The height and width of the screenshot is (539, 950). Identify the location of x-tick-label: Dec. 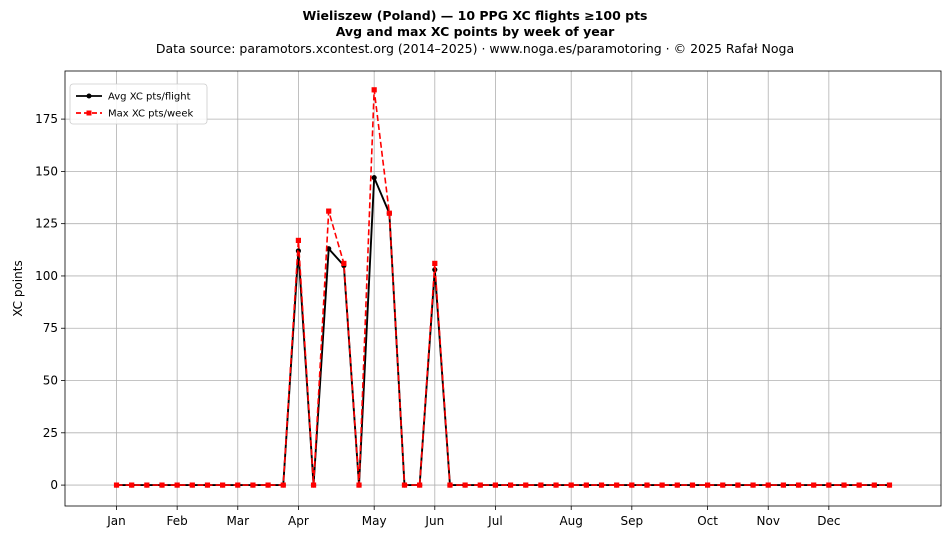
(828, 521).